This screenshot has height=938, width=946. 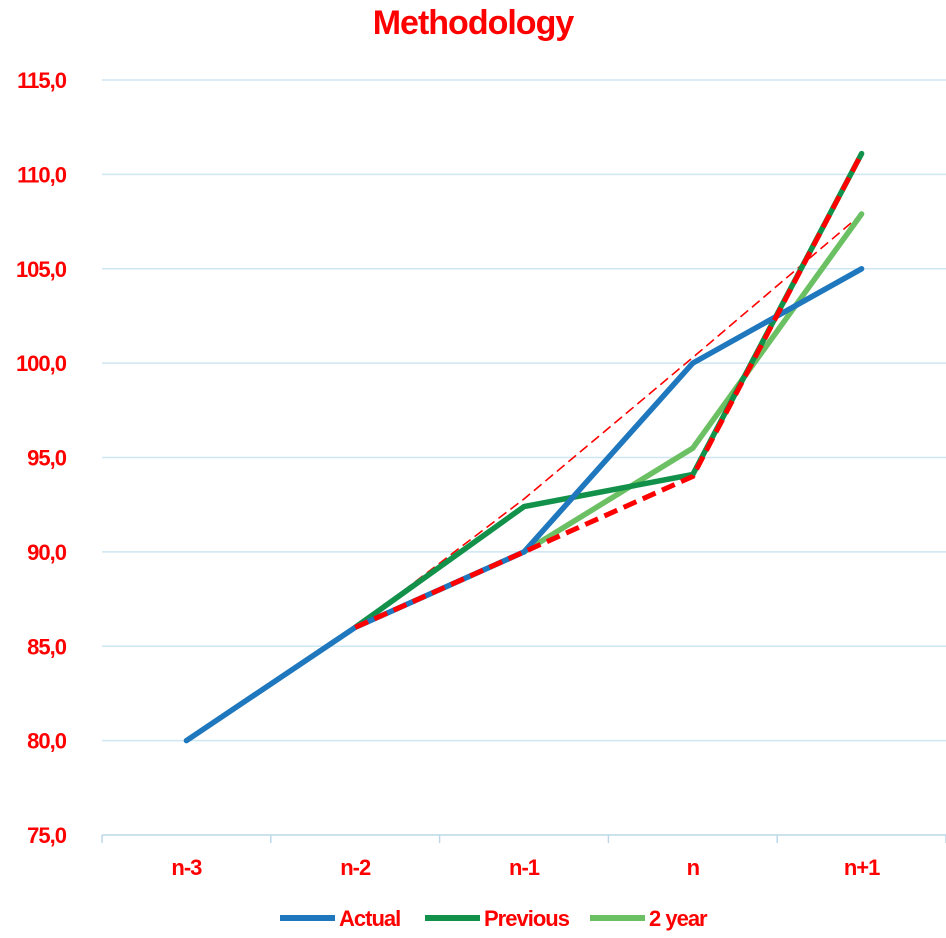 I want to click on y-tick-label: 90,0, so click(x=47, y=552).